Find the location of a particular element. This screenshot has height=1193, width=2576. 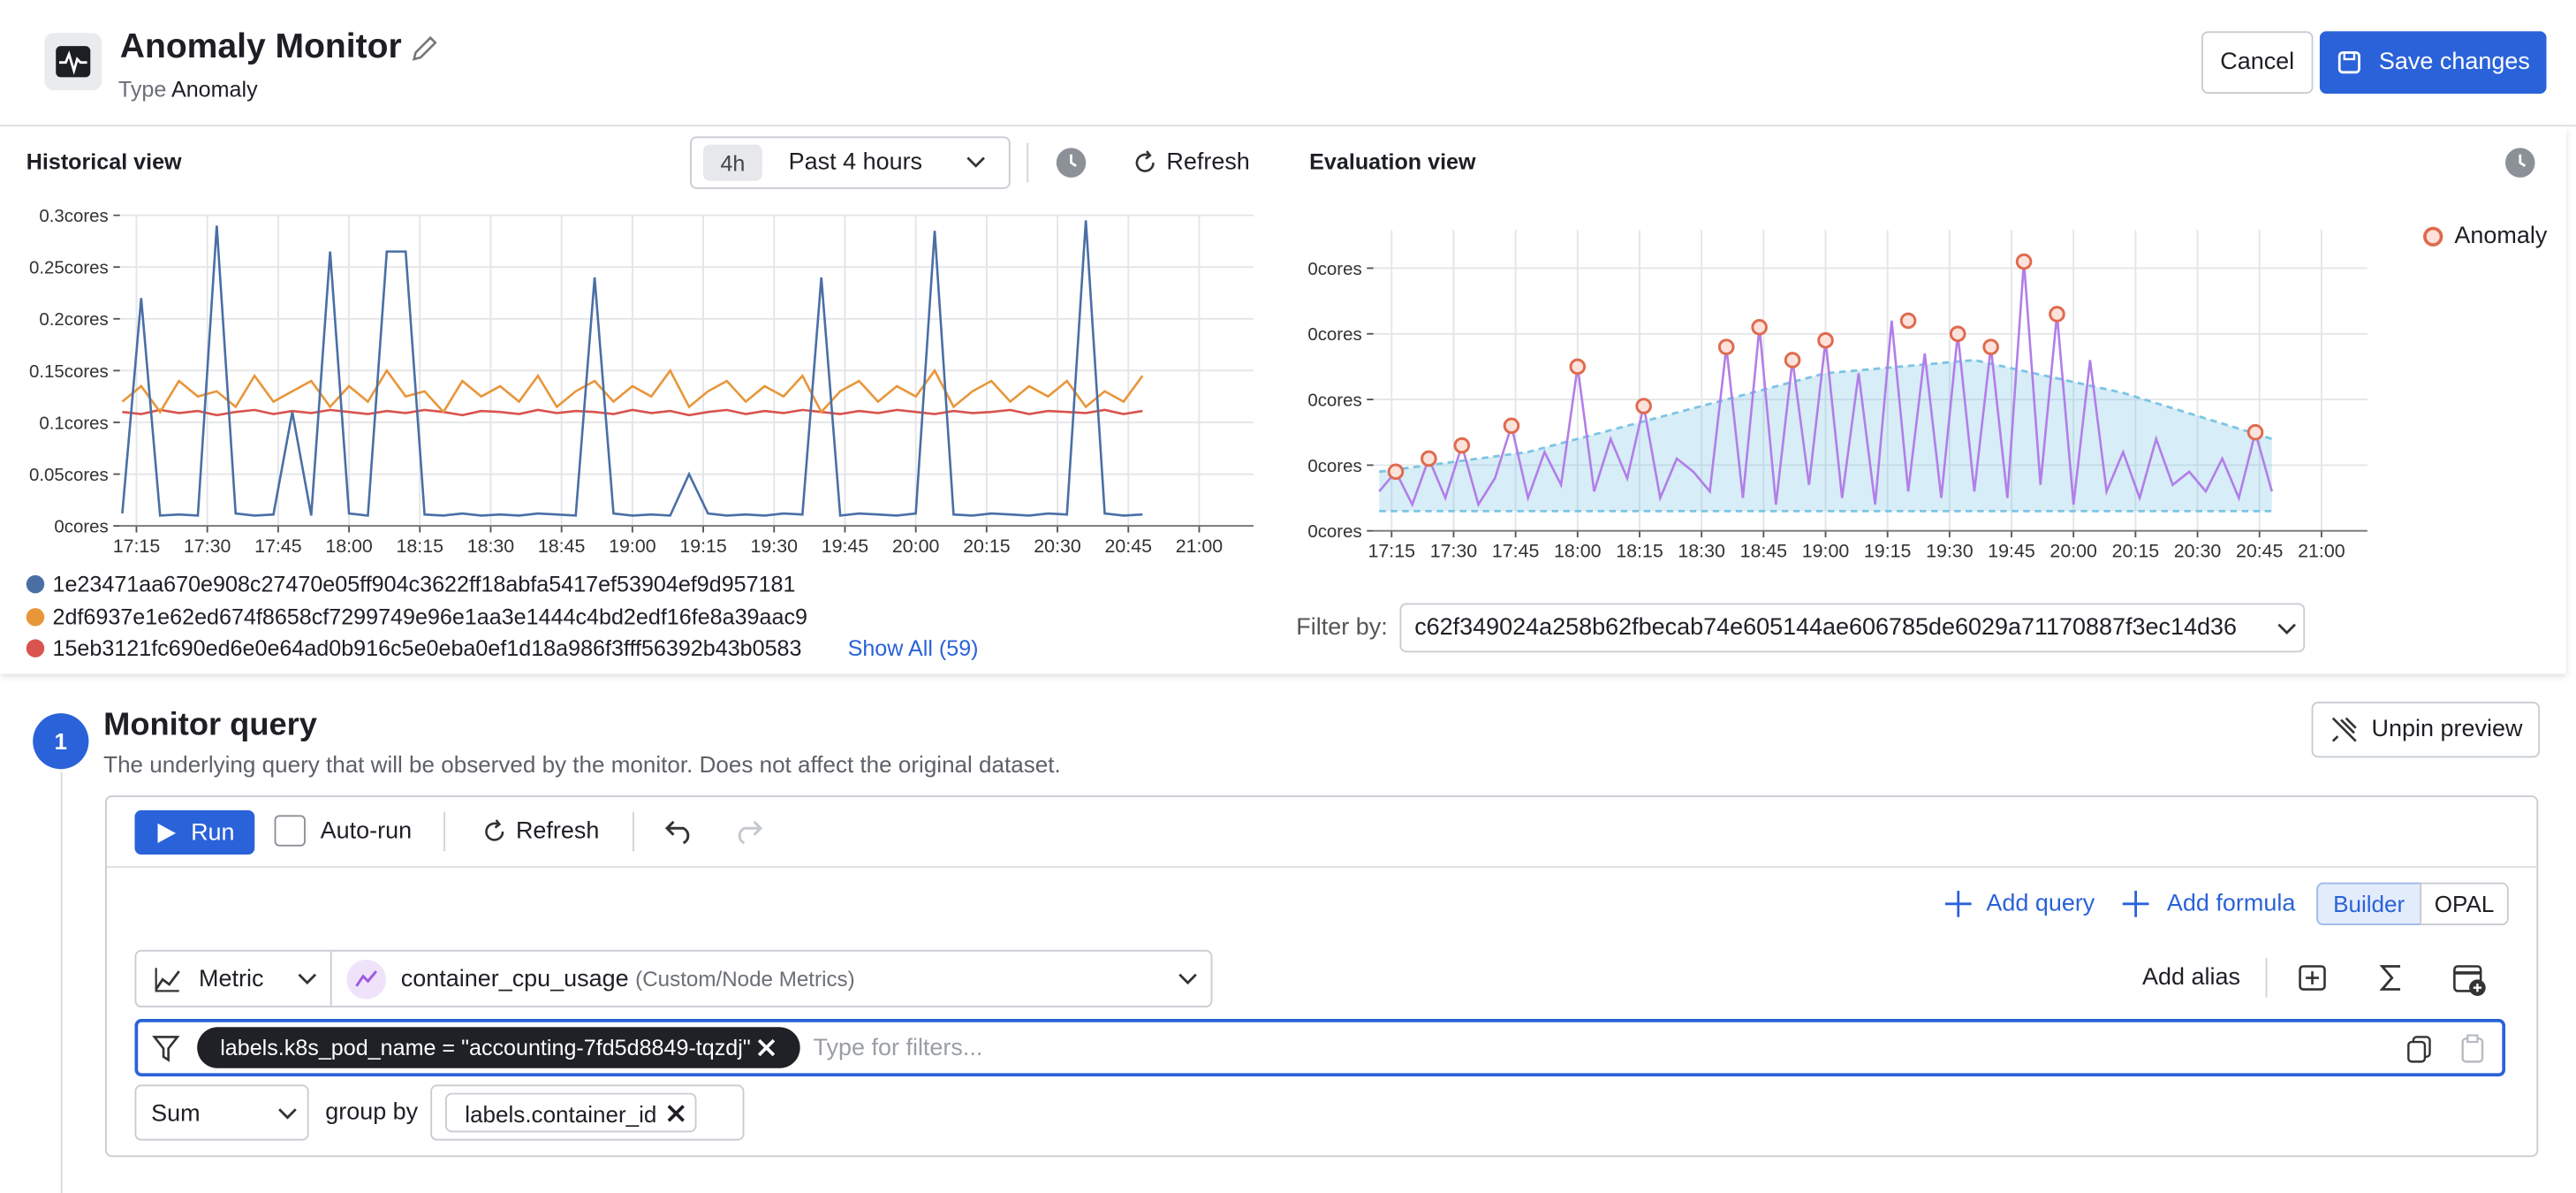

monitor-icon is located at coordinates (73, 61).